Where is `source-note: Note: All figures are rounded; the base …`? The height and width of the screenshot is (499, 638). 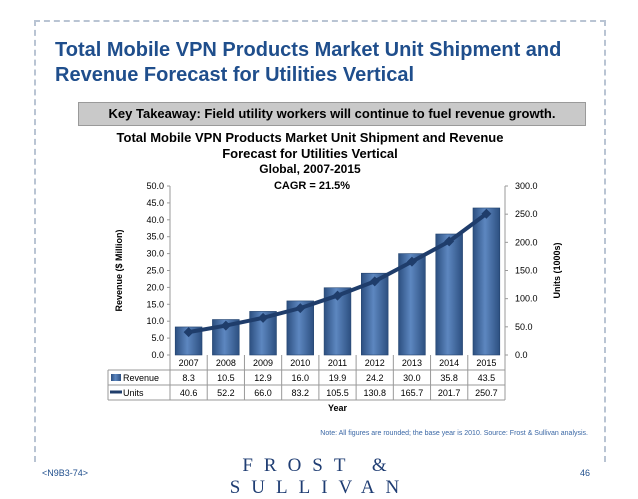 source-note: Note: All figures are rounded; the base … is located at coordinates (454, 433).